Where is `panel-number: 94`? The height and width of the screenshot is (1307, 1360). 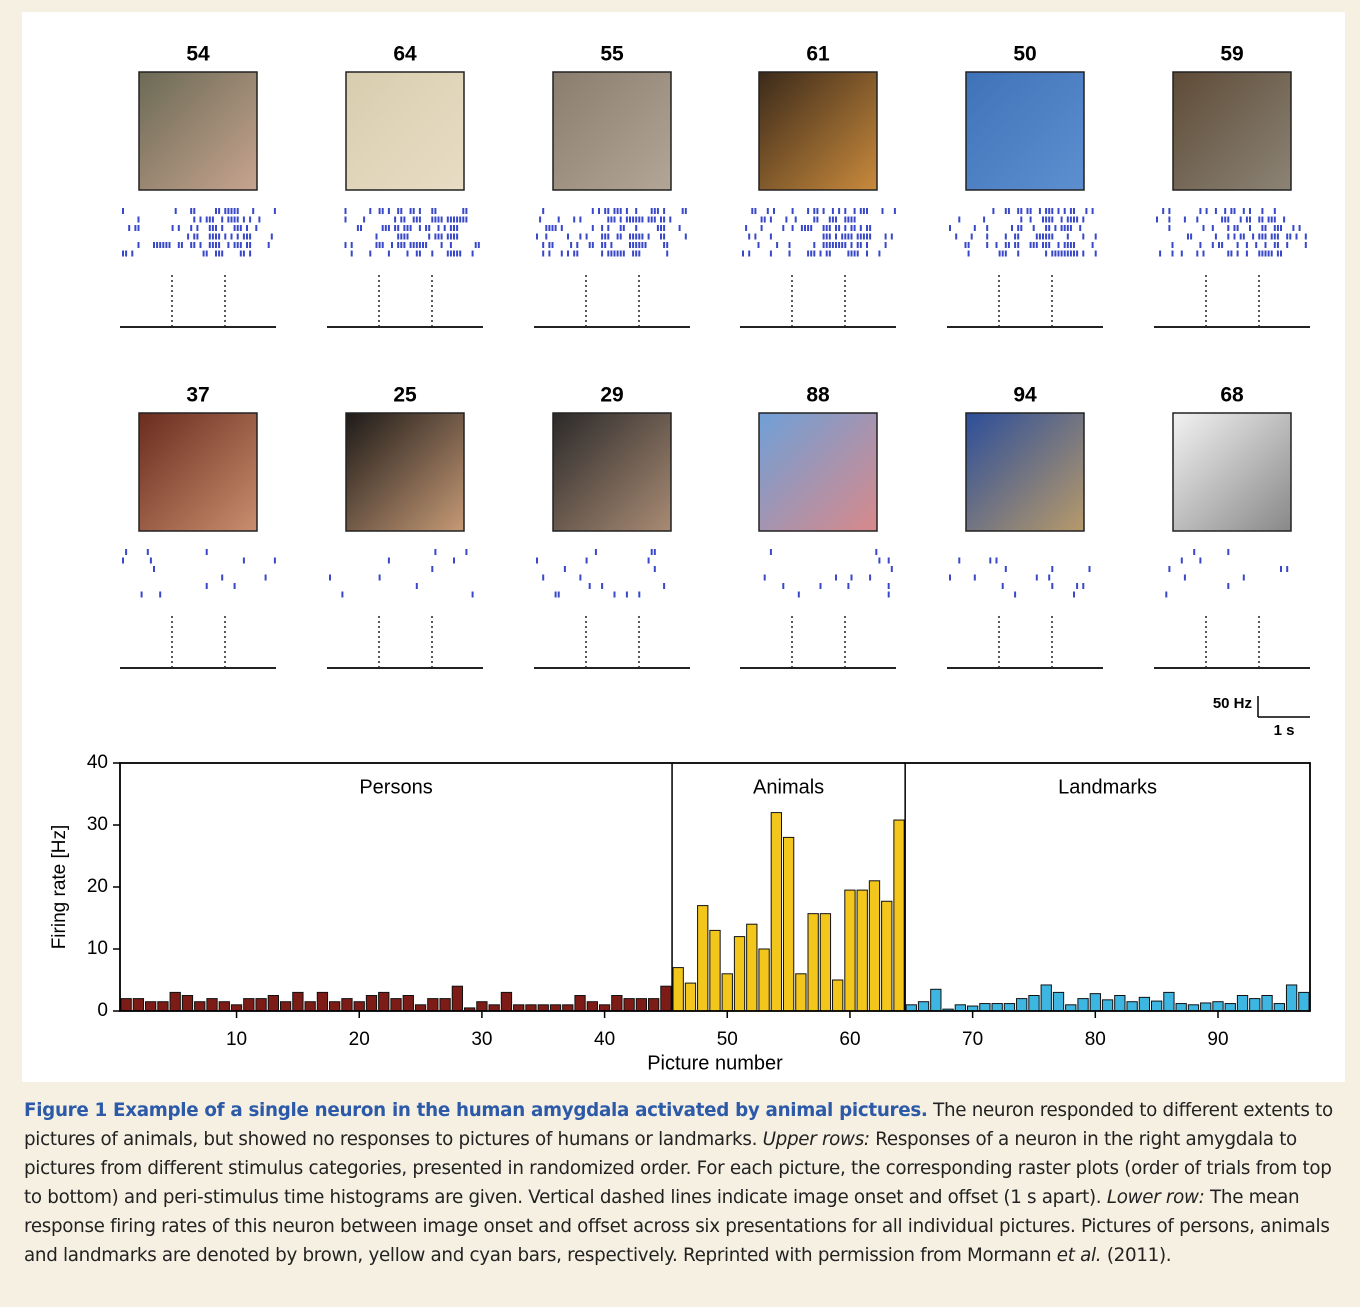
panel-number: 94 is located at coordinates (1025, 395).